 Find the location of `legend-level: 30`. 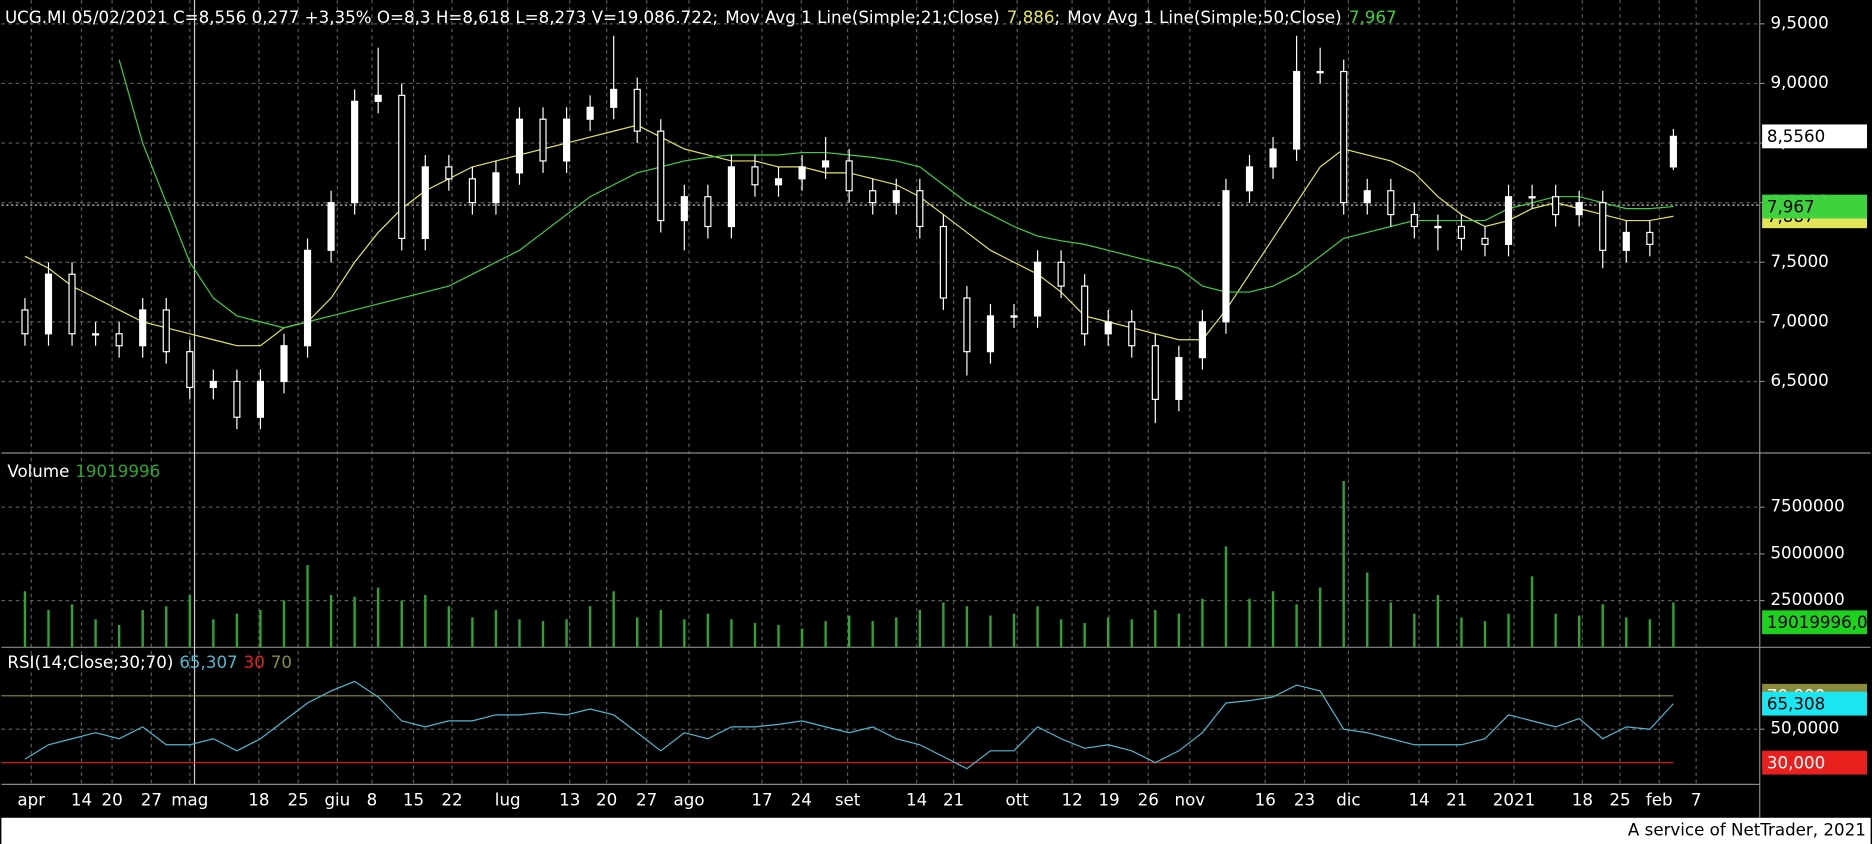

legend-level: 30 is located at coordinates (254, 661).